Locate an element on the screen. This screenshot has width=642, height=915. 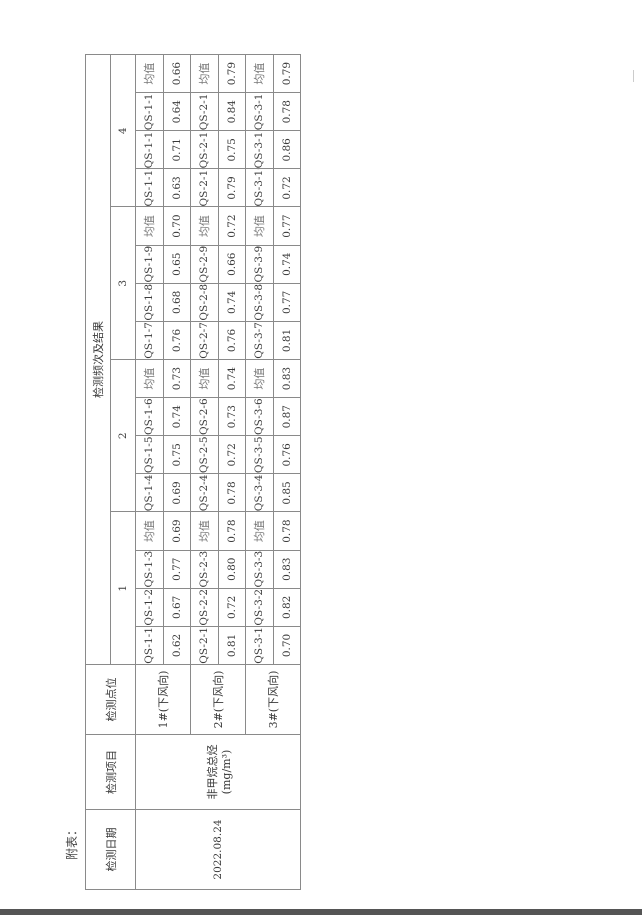
sample-label: QS-3-5 is located at coordinates (259, 454).